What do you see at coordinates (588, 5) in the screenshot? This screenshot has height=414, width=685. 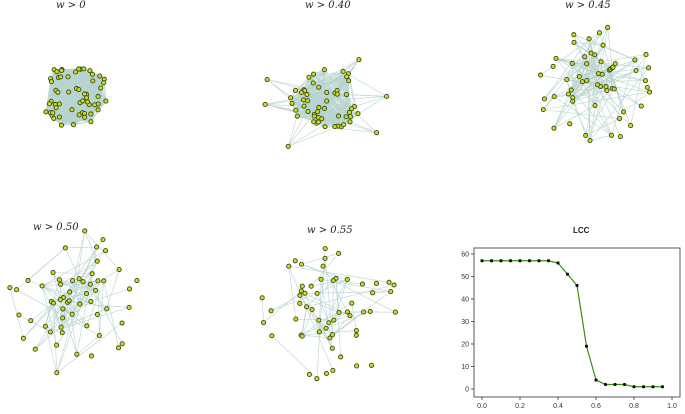 I see `panel-title: w > 0.45` at bounding box center [588, 5].